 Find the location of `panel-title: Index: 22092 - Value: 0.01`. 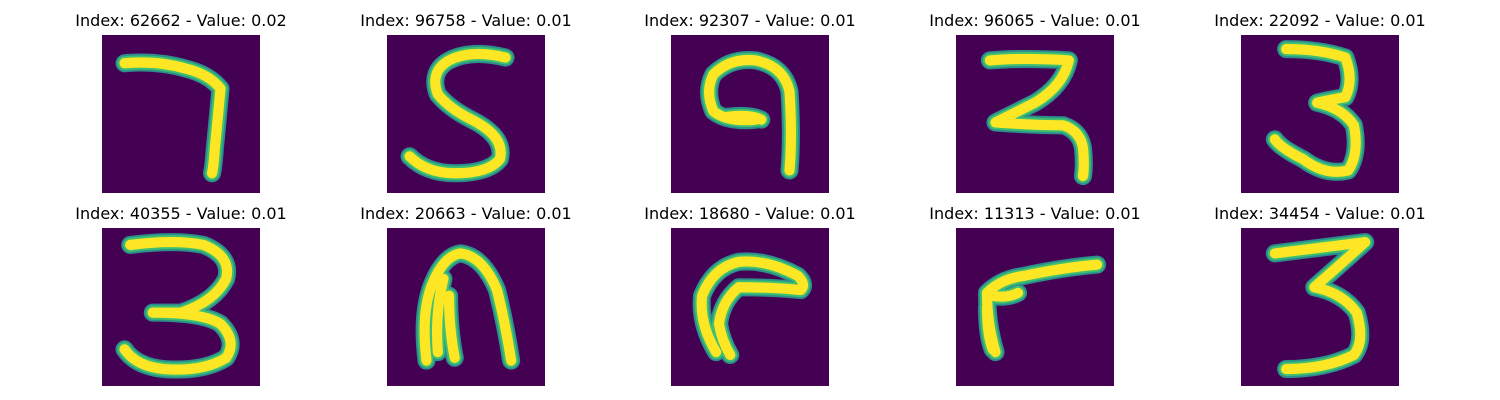

panel-title: Index: 22092 - Value: 0.01 is located at coordinates (1320, 20).